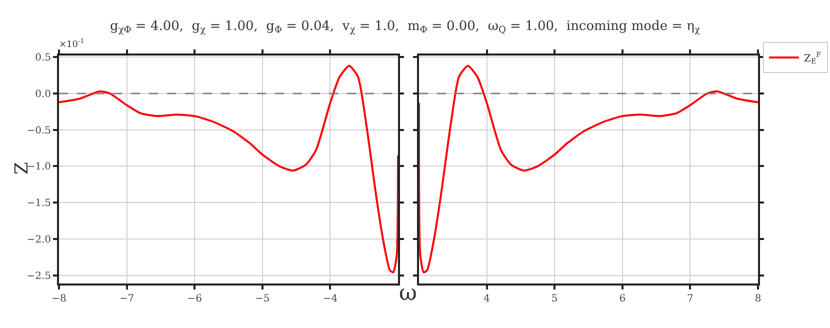 This screenshot has height=328, width=830. Describe the element at coordinates (487, 298) in the screenshot. I see `x-tick-label: 4` at that location.